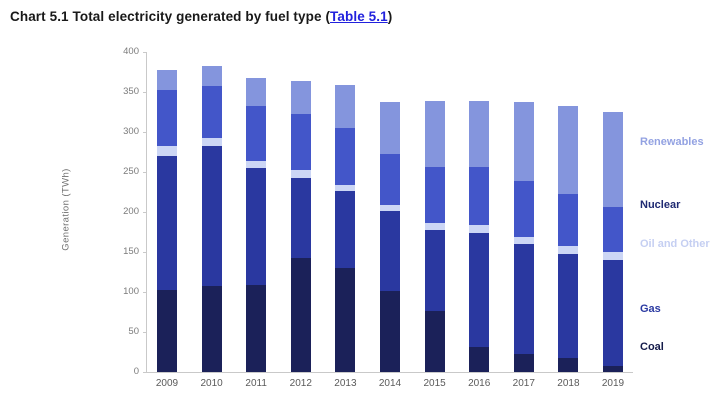 This screenshot has width=720, height=407. Describe the element at coordinates (345, 106) in the screenshot. I see `bar-segment-renewables-2013` at that location.